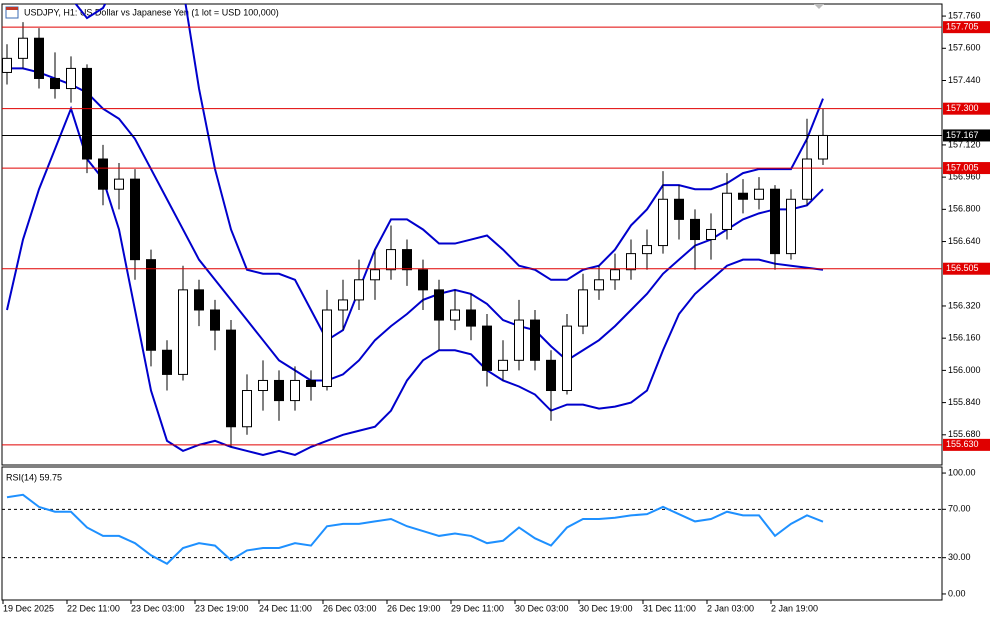 The height and width of the screenshot is (620, 994). I want to click on y-tick-label: 157.600, so click(964, 48).